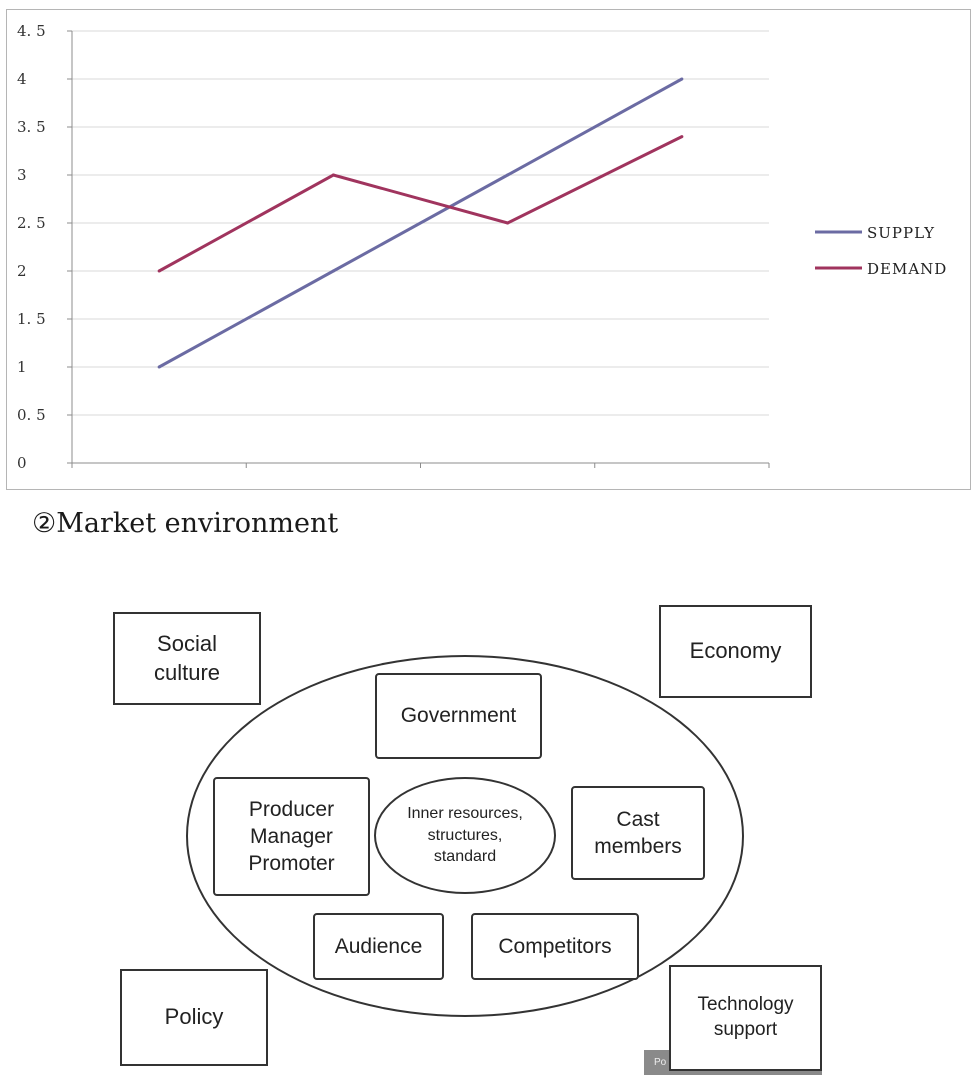 The width and height of the screenshot is (979, 1075). I want to click on y-tick-label: 1, so click(22, 367).